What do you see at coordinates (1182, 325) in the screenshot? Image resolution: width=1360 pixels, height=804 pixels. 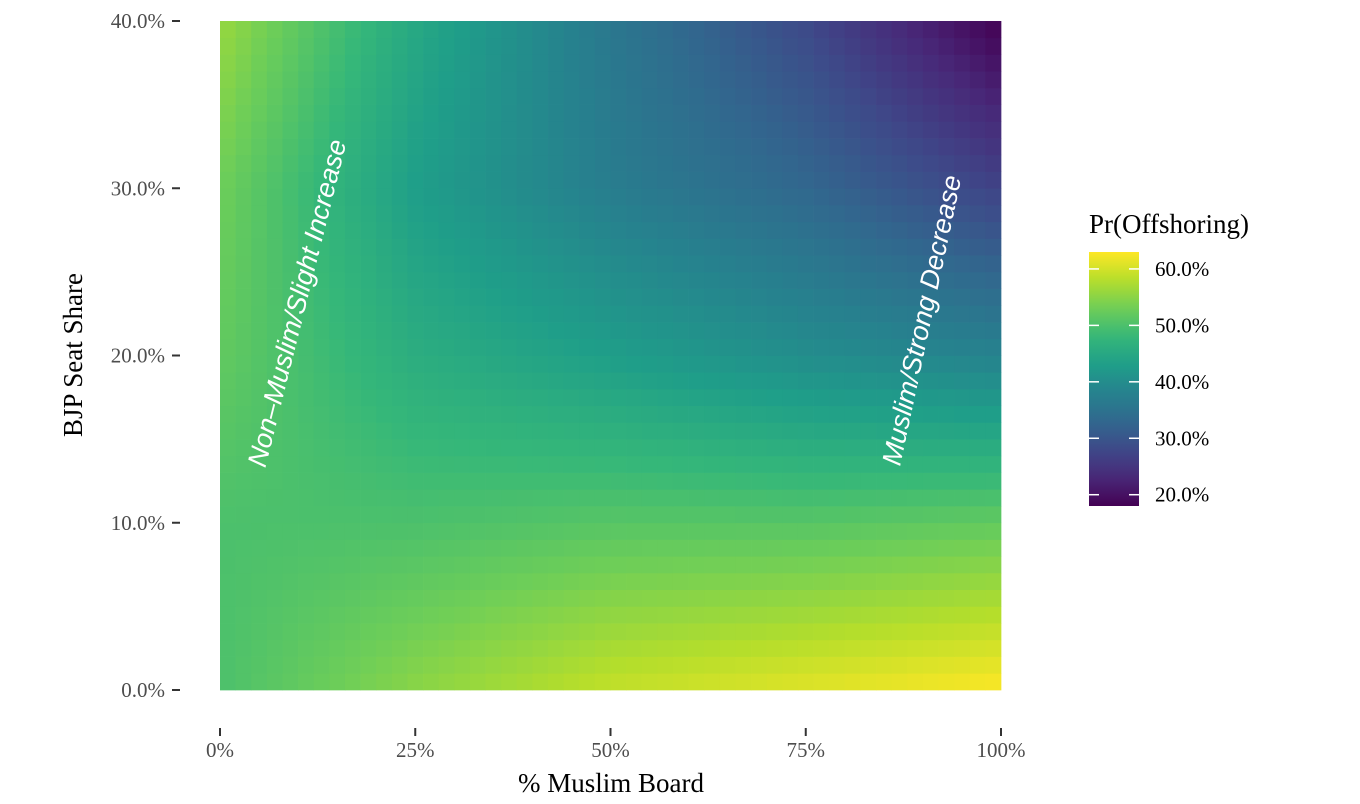 I see `legend-tick-label: 50.0%` at bounding box center [1182, 325].